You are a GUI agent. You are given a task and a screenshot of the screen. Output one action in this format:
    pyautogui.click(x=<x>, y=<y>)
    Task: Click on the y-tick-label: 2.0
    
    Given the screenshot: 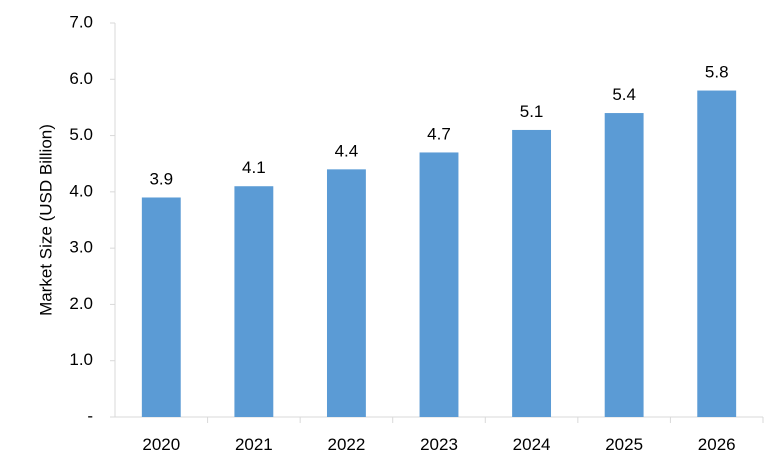 What is the action you would take?
    pyautogui.click(x=81, y=303)
    